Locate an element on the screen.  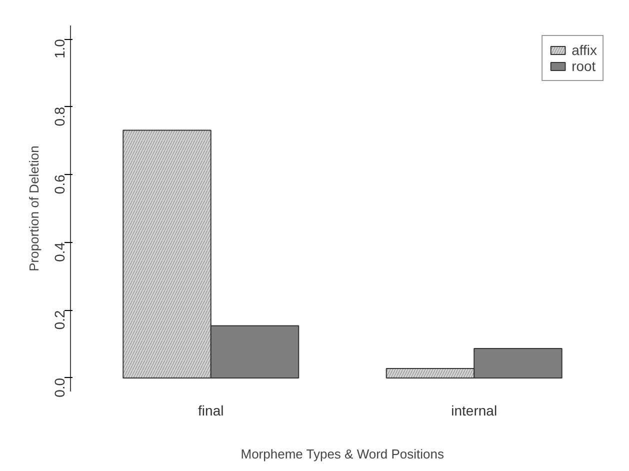
legend-label: root is located at coordinates (584, 66).